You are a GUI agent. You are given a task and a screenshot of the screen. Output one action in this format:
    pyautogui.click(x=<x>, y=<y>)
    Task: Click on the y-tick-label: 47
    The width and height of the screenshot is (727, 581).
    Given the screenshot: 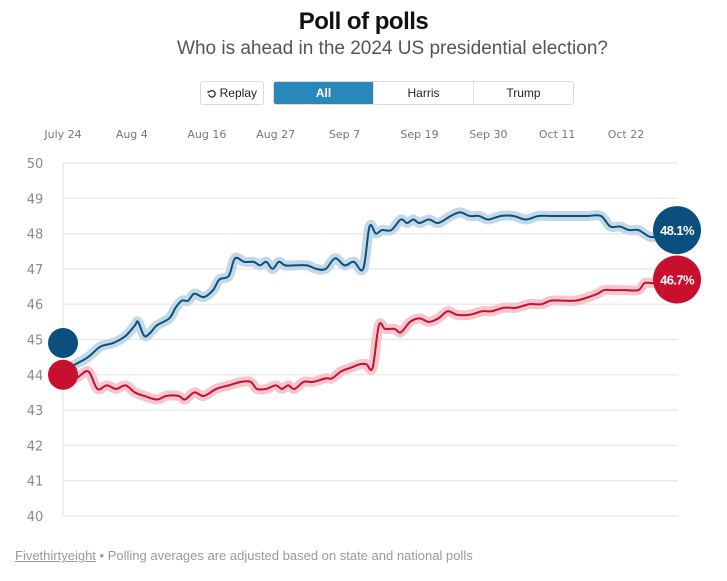 What is the action you would take?
    pyautogui.click(x=35, y=270)
    